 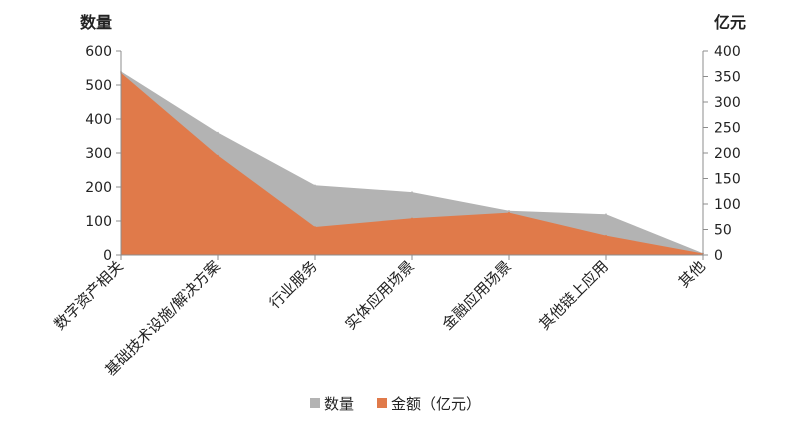 What do you see at coordinates (476, 295) in the screenshot?
I see `x-tick-label-4: 金融应用场景` at bounding box center [476, 295].